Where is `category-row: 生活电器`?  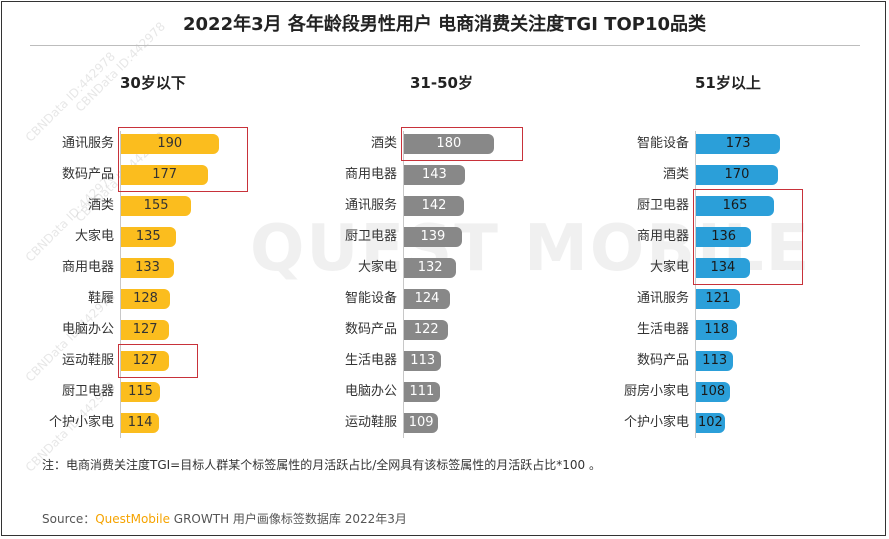 category-row: 生活电器 is located at coordinates (345, 361).